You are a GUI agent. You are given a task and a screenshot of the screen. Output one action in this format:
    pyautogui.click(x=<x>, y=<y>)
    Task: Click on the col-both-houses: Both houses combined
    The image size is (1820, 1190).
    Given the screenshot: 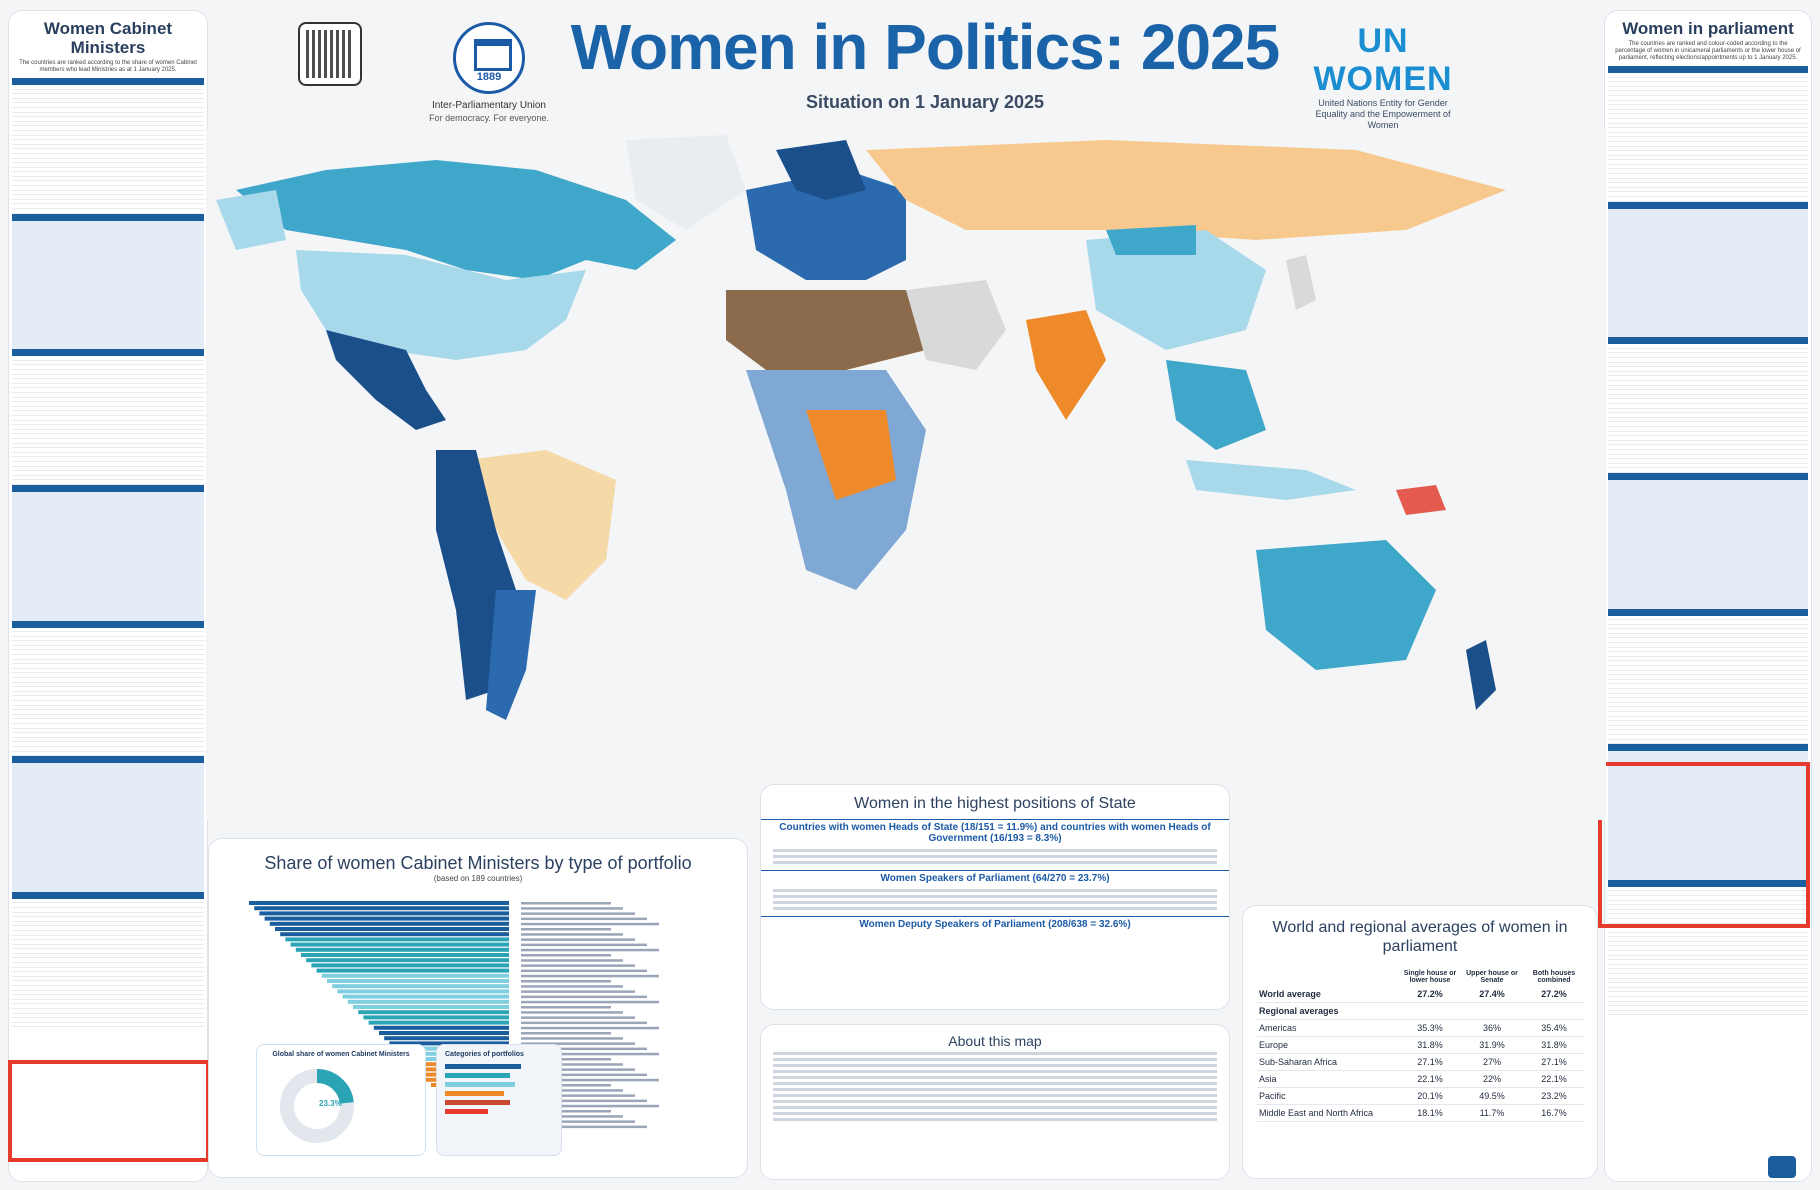 What is the action you would take?
    pyautogui.click(x=1554, y=977)
    